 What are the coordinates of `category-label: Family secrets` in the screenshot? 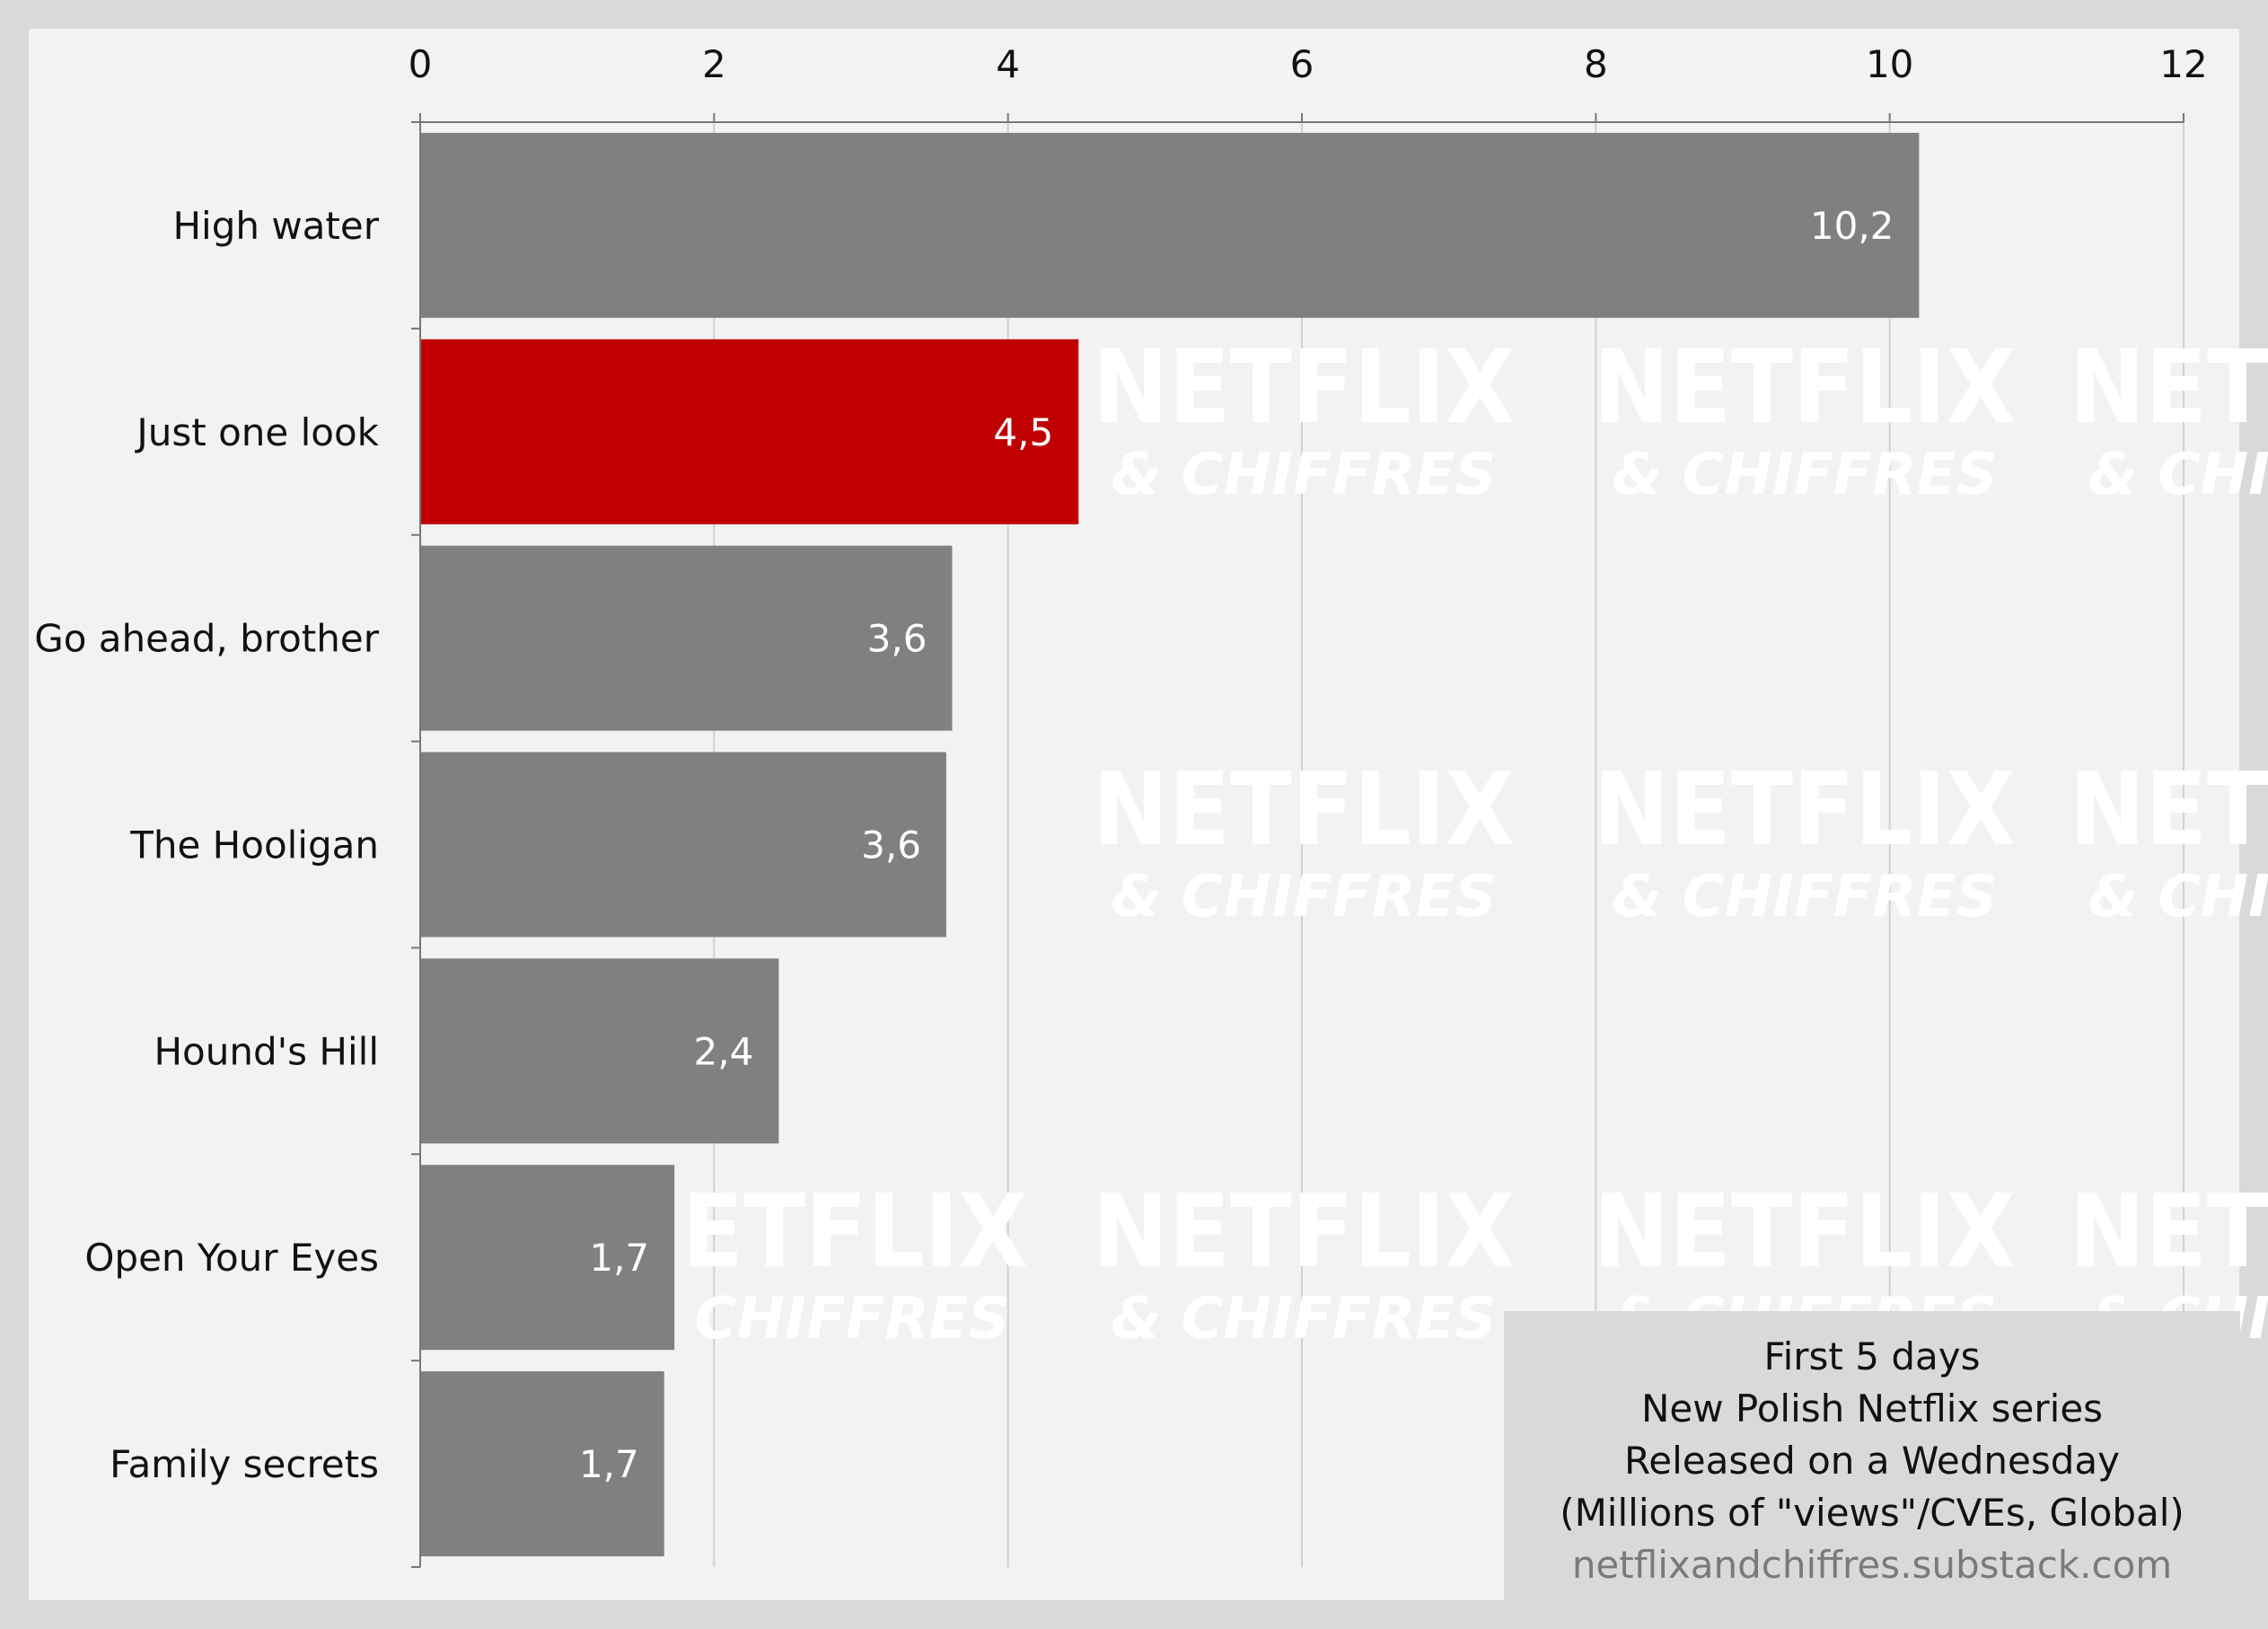 It's located at (244, 1464).